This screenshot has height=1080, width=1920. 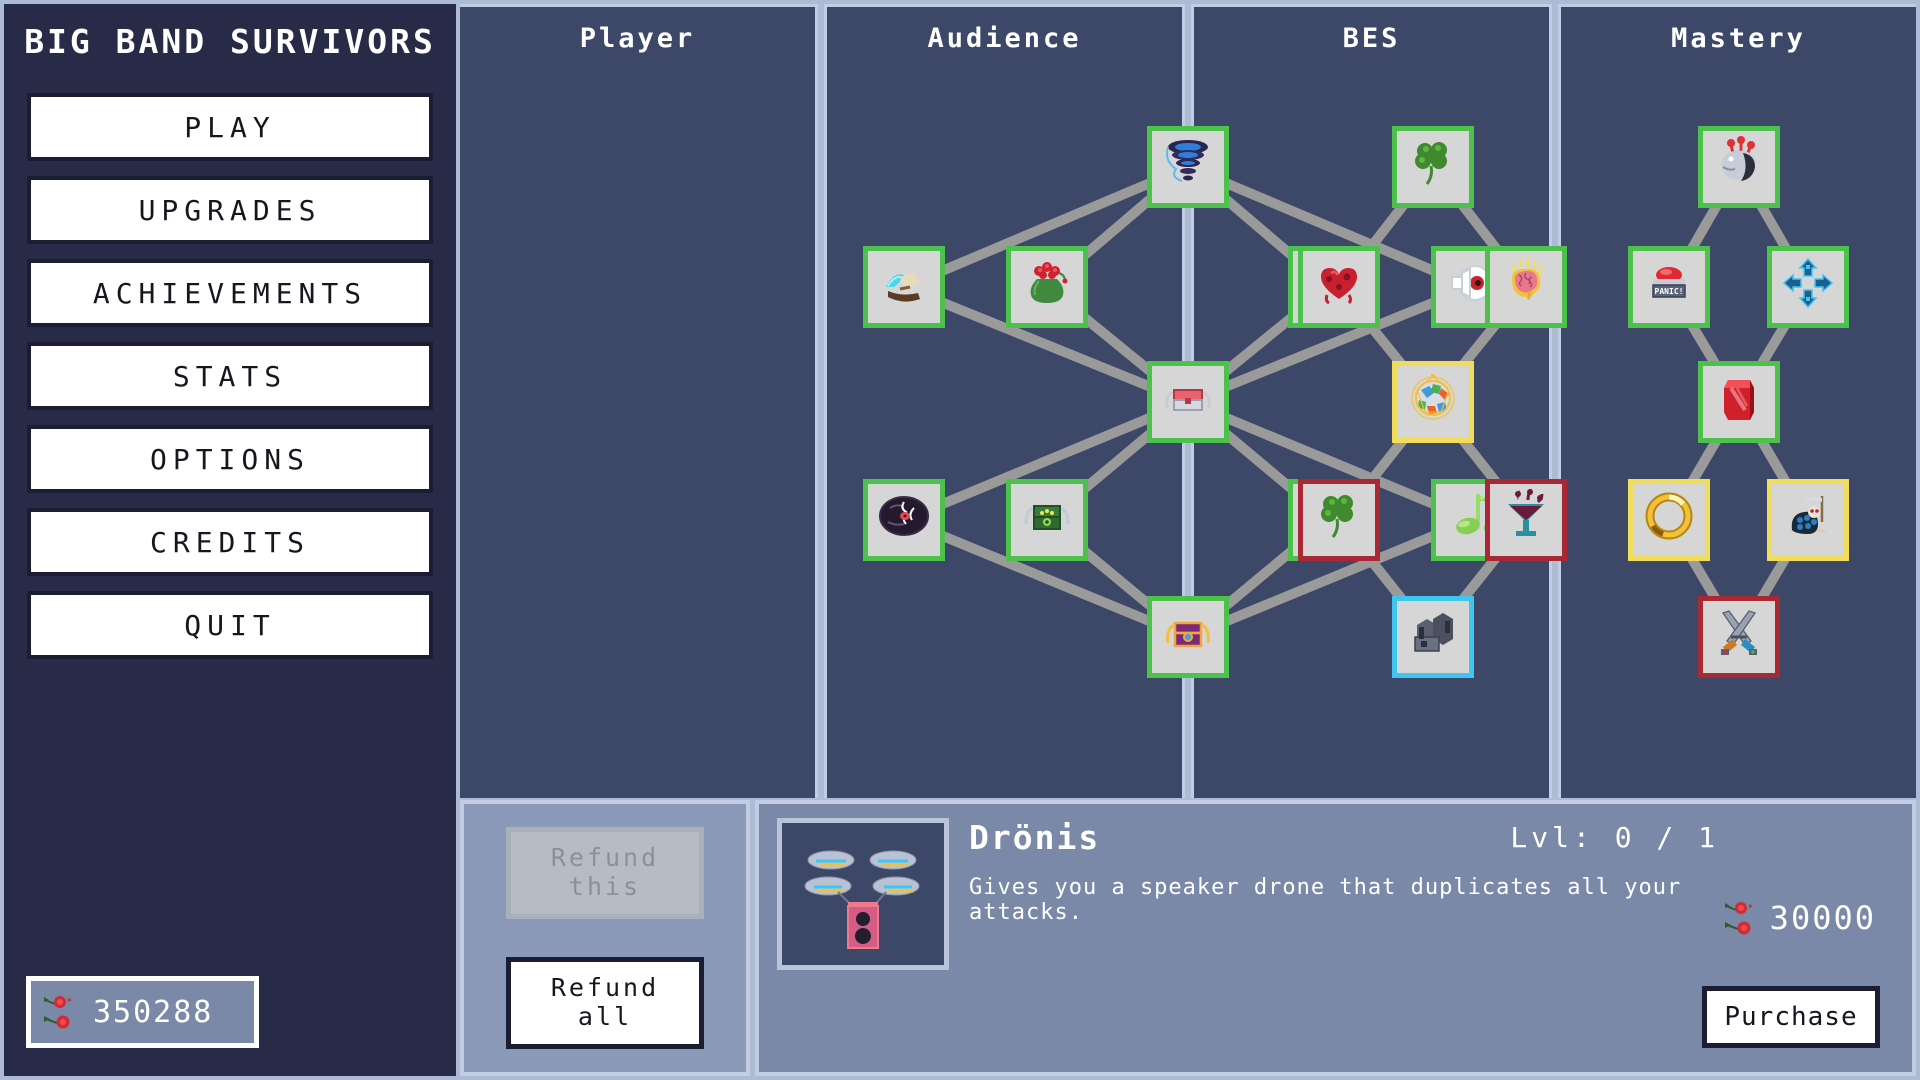 I want to click on upgrade-node-dpad-arrows, so click(x=1807, y=287).